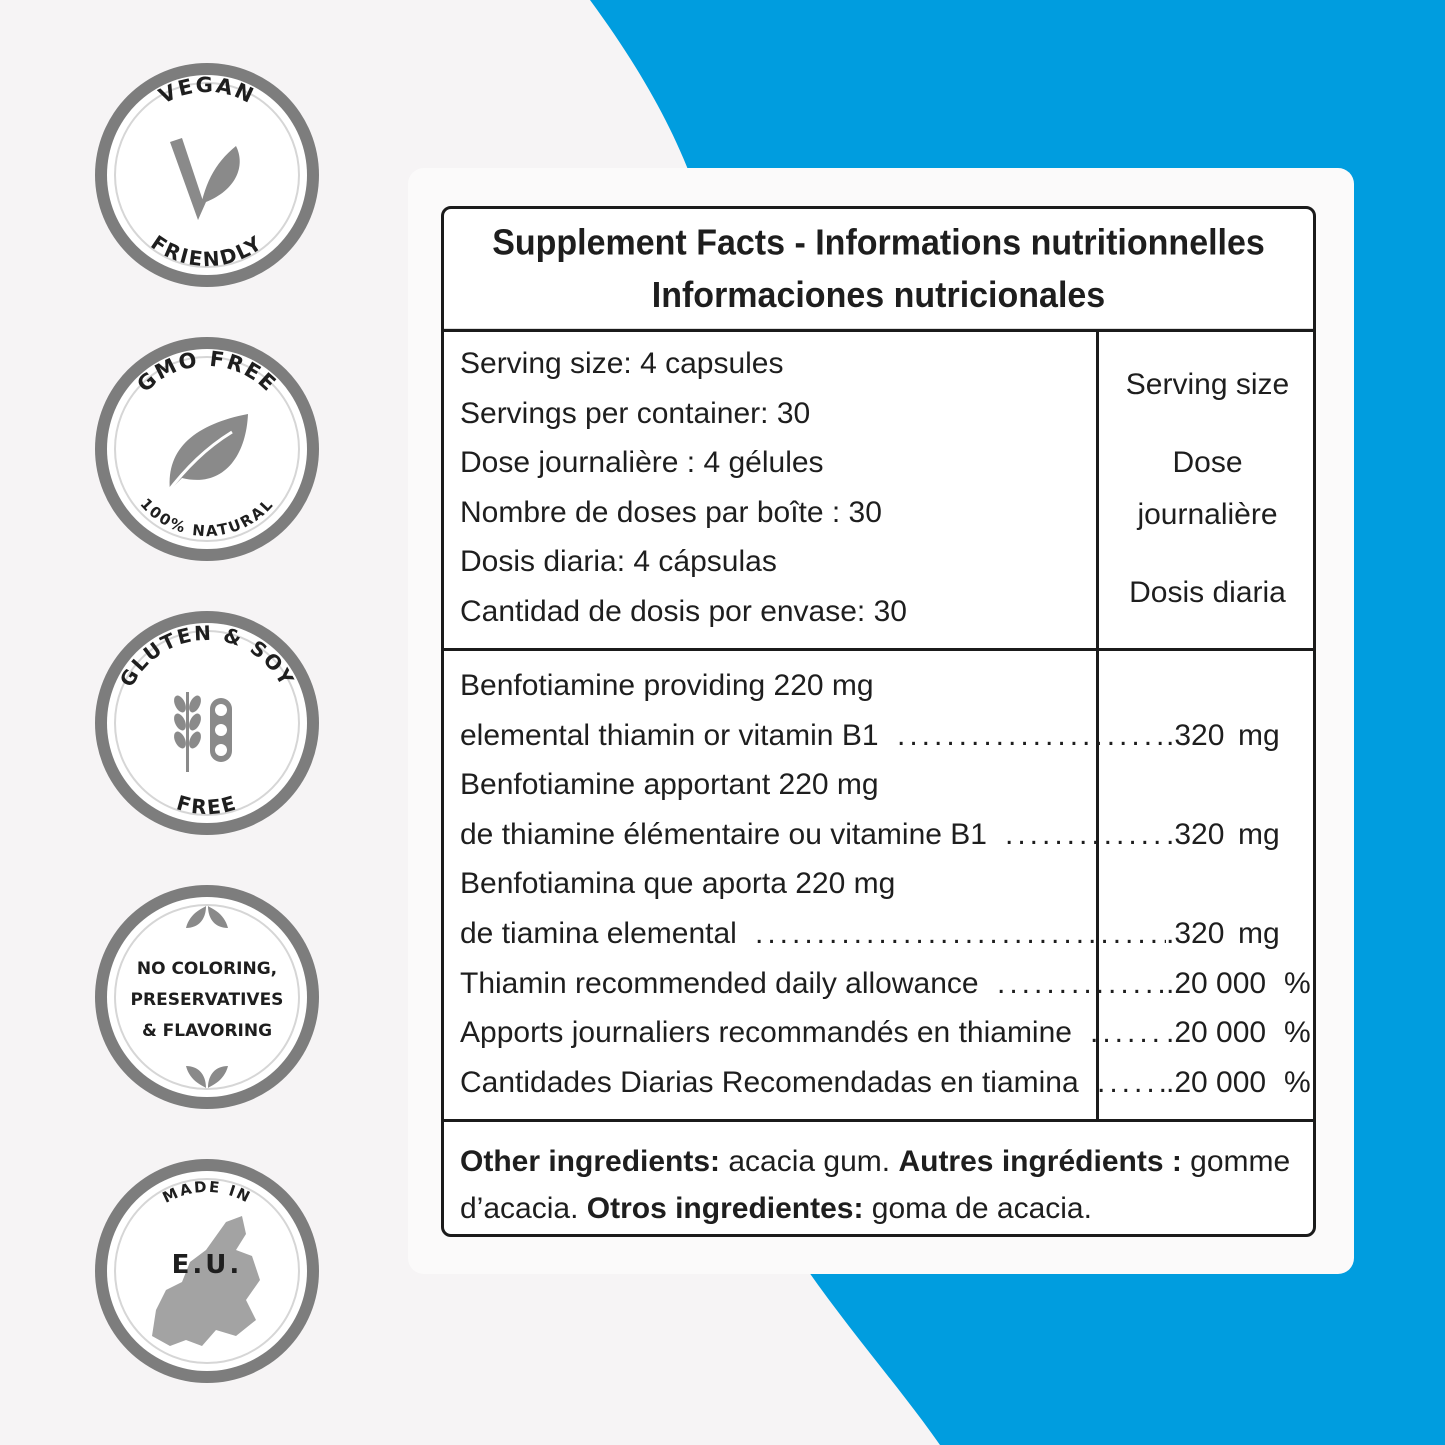  What do you see at coordinates (207, 969) in the screenshot?
I see `badge-line: NO COLORING,` at bounding box center [207, 969].